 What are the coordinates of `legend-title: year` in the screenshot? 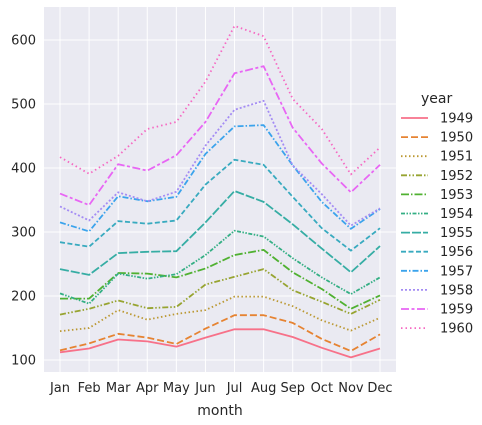 It's located at (436, 99).